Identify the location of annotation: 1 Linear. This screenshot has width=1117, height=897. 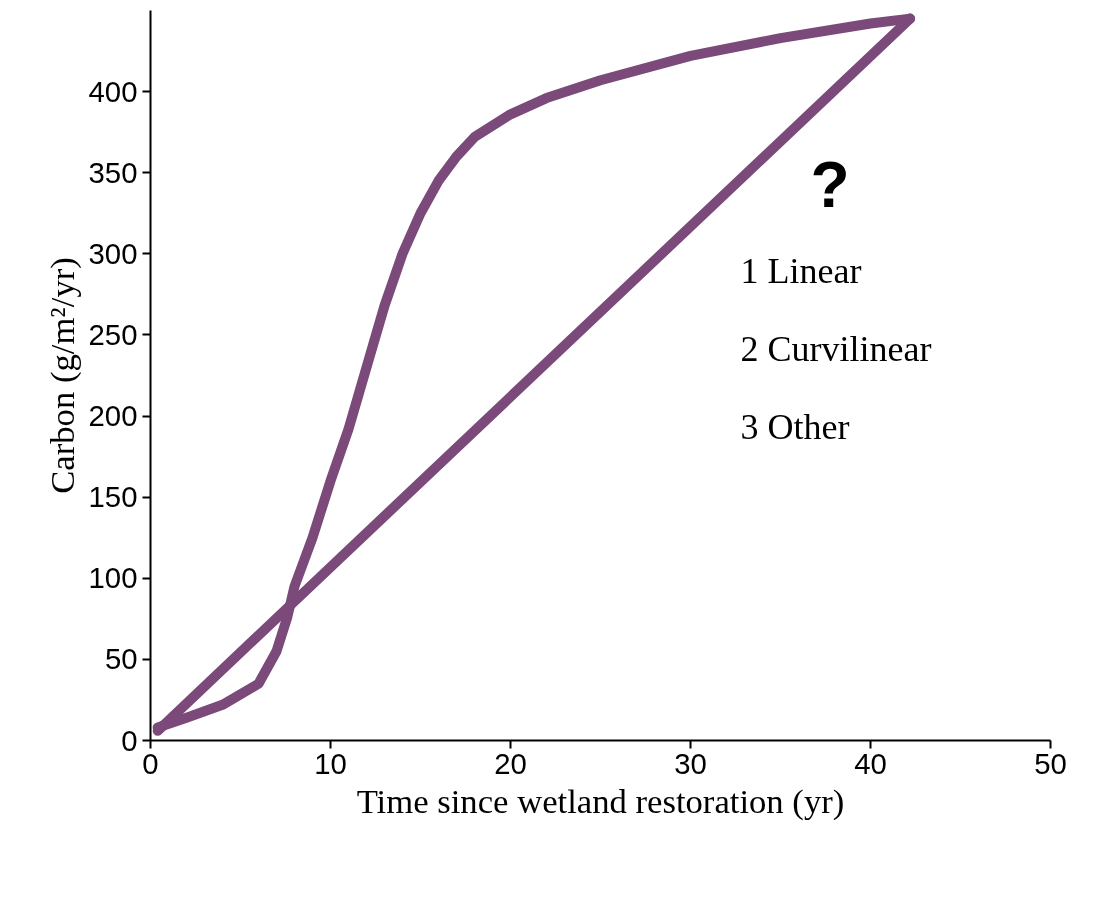
(801, 270).